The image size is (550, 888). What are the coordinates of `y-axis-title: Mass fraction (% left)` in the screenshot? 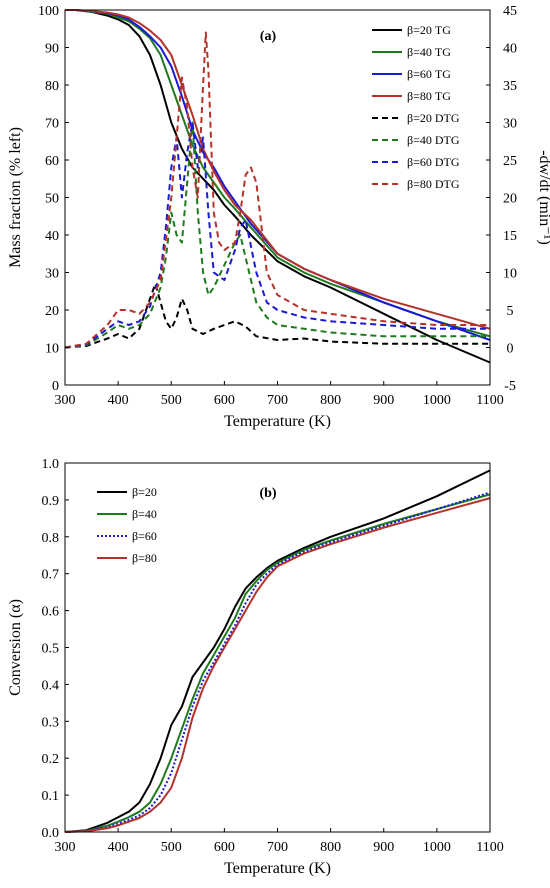 It's located at (15, 197).